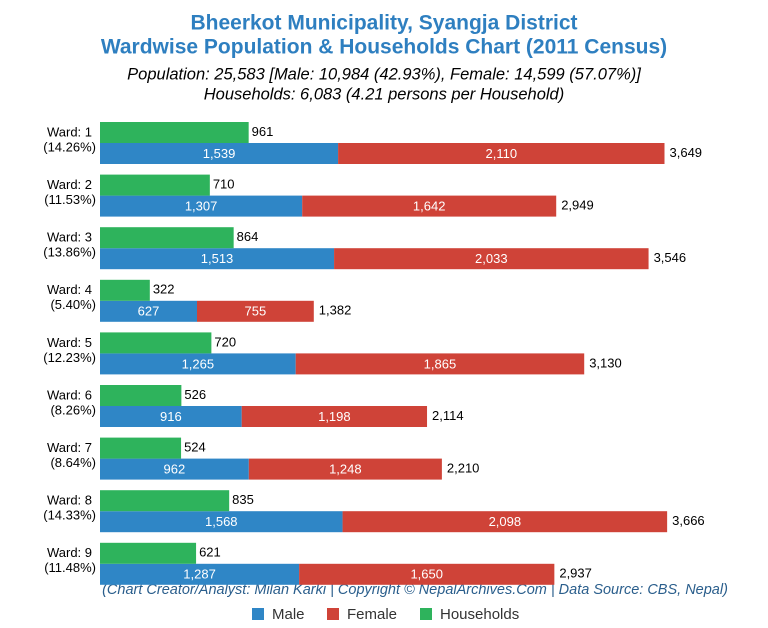  What do you see at coordinates (69, 552) in the screenshot?
I see `category-label: Ward: 9` at bounding box center [69, 552].